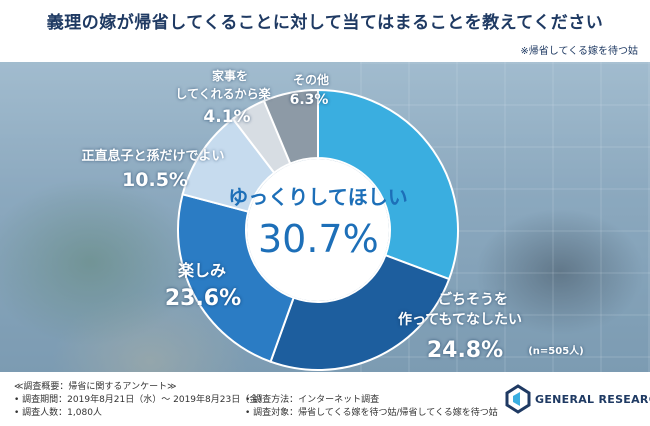  I want to click on slice-sonota, so click(290, 126).